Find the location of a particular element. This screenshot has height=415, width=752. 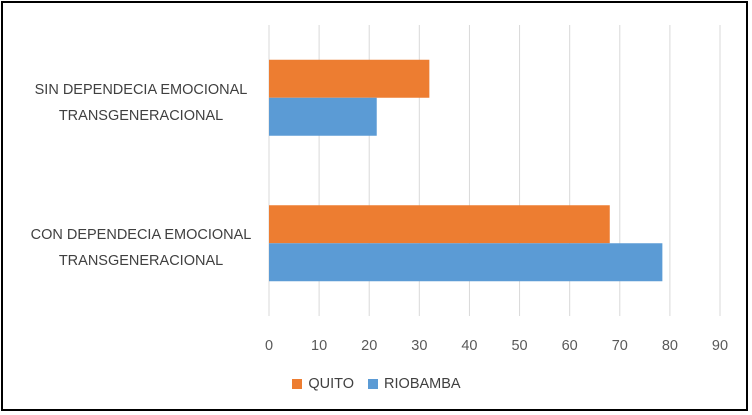

x-tick-label: 50 is located at coordinates (519, 346).